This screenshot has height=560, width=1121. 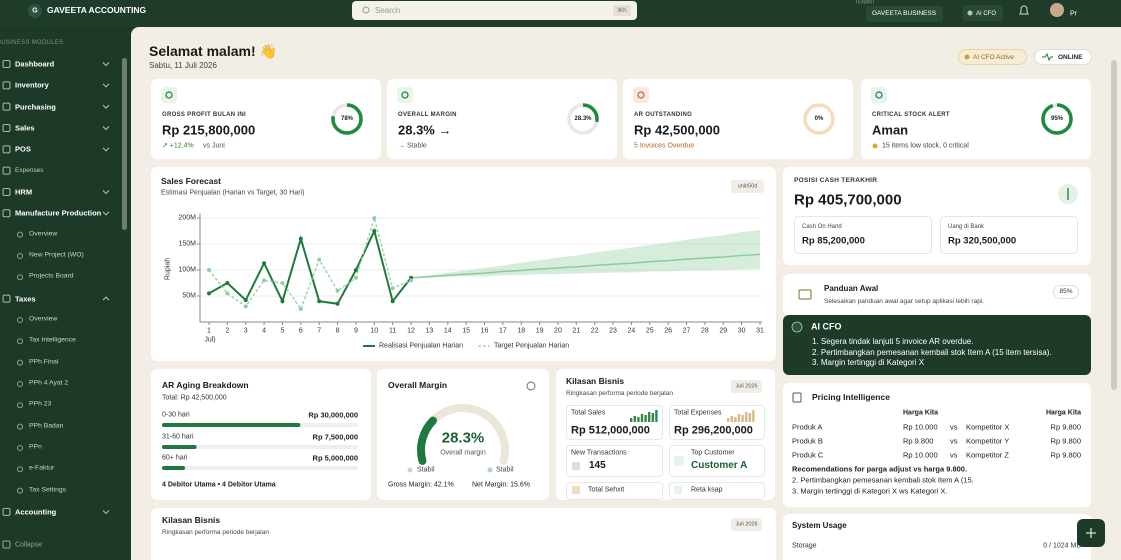 What do you see at coordinates (44, 362) in the screenshot?
I see `submenu-item: PPh Final` at bounding box center [44, 362].